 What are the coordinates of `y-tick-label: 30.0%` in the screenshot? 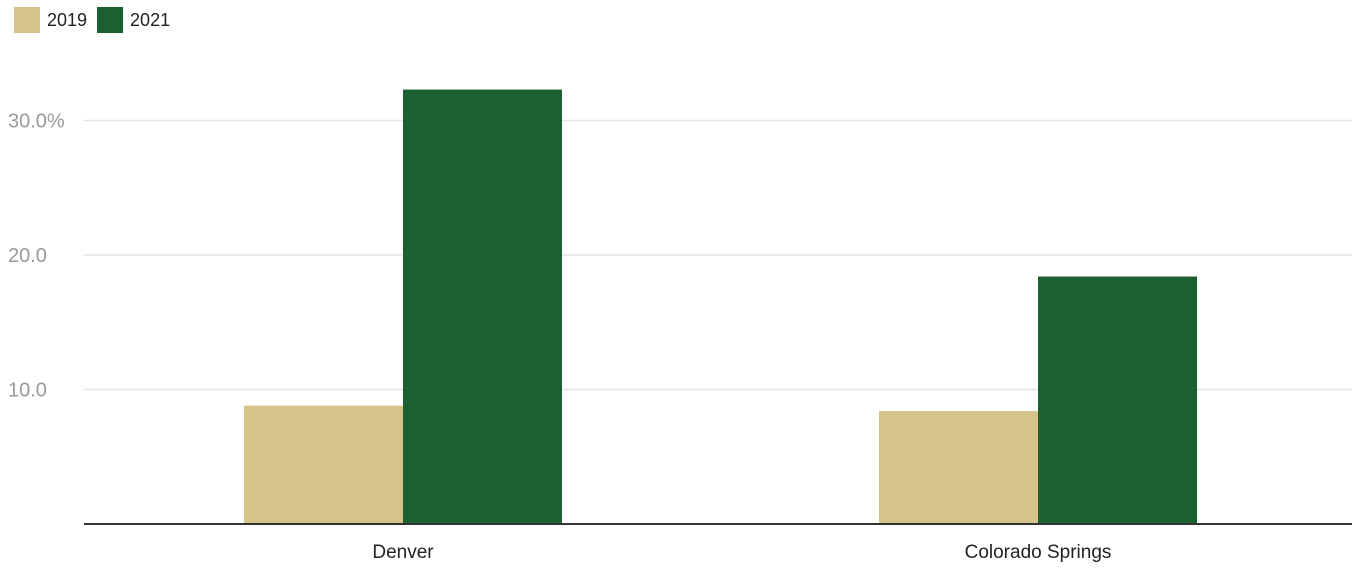 It's located at (36, 122).